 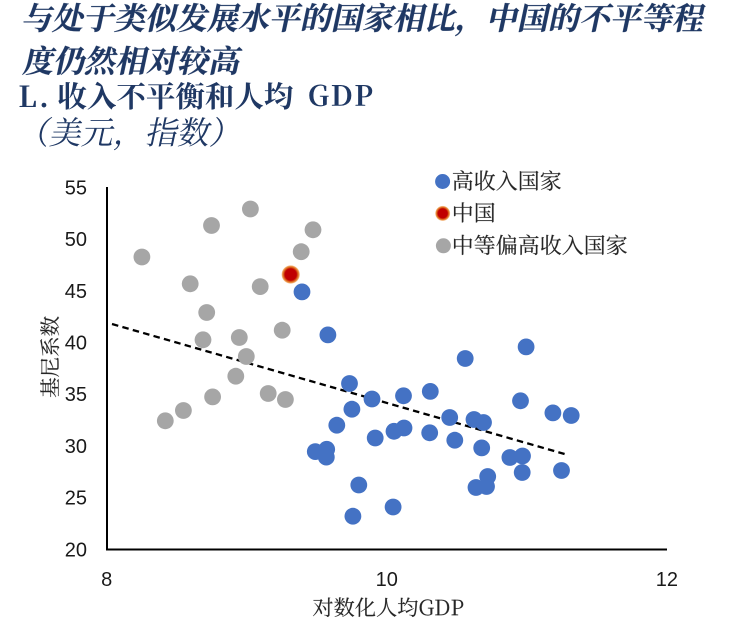 What do you see at coordinates (76, 550) in the screenshot?
I see `svg-text: 20` at bounding box center [76, 550].